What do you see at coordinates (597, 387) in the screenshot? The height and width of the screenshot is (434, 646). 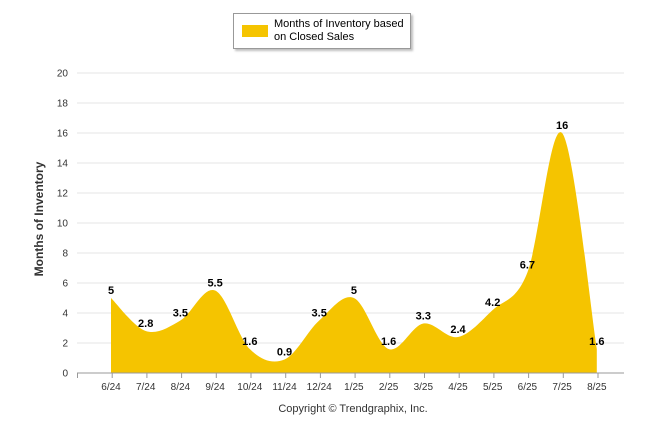 I see `x-tick-label: 8/25` at bounding box center [597, 387].